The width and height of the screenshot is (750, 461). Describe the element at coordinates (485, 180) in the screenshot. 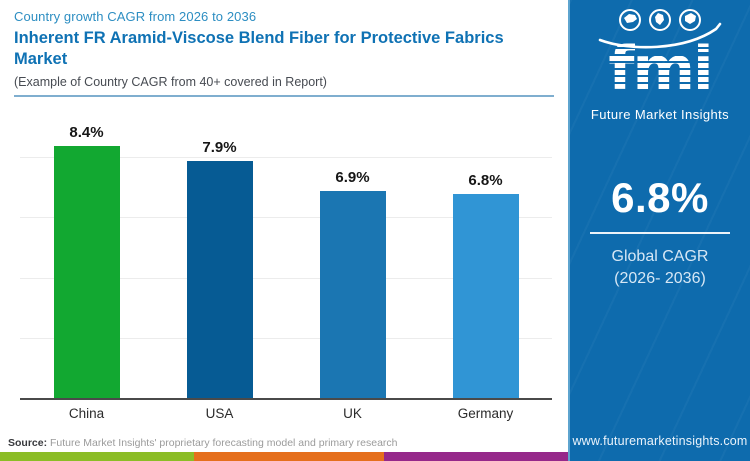

I see `bar-value-label: 6.8%` at that location.